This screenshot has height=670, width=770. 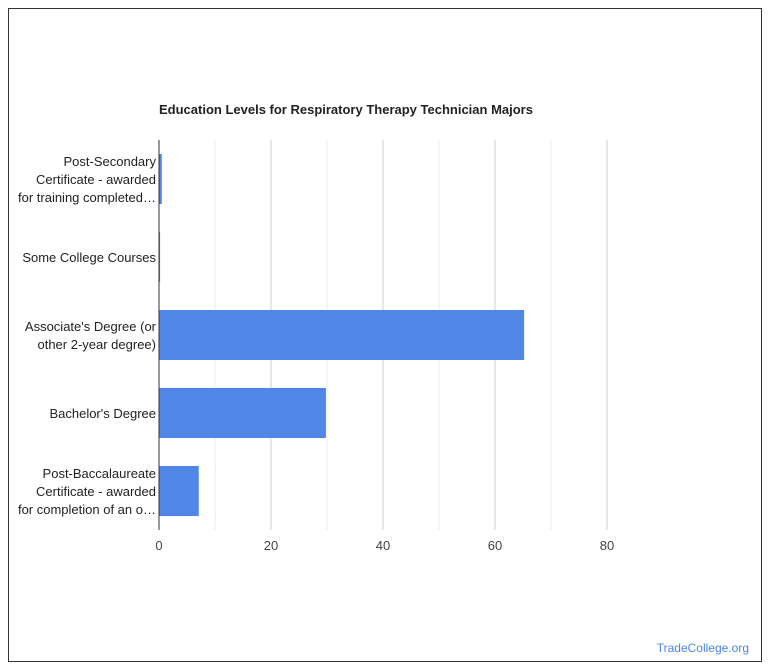 What do you see at coordinates (102, 413) in the screenshot?
I see `y-category-label: Bachelor's Degree` at bounding box center [102, 413].